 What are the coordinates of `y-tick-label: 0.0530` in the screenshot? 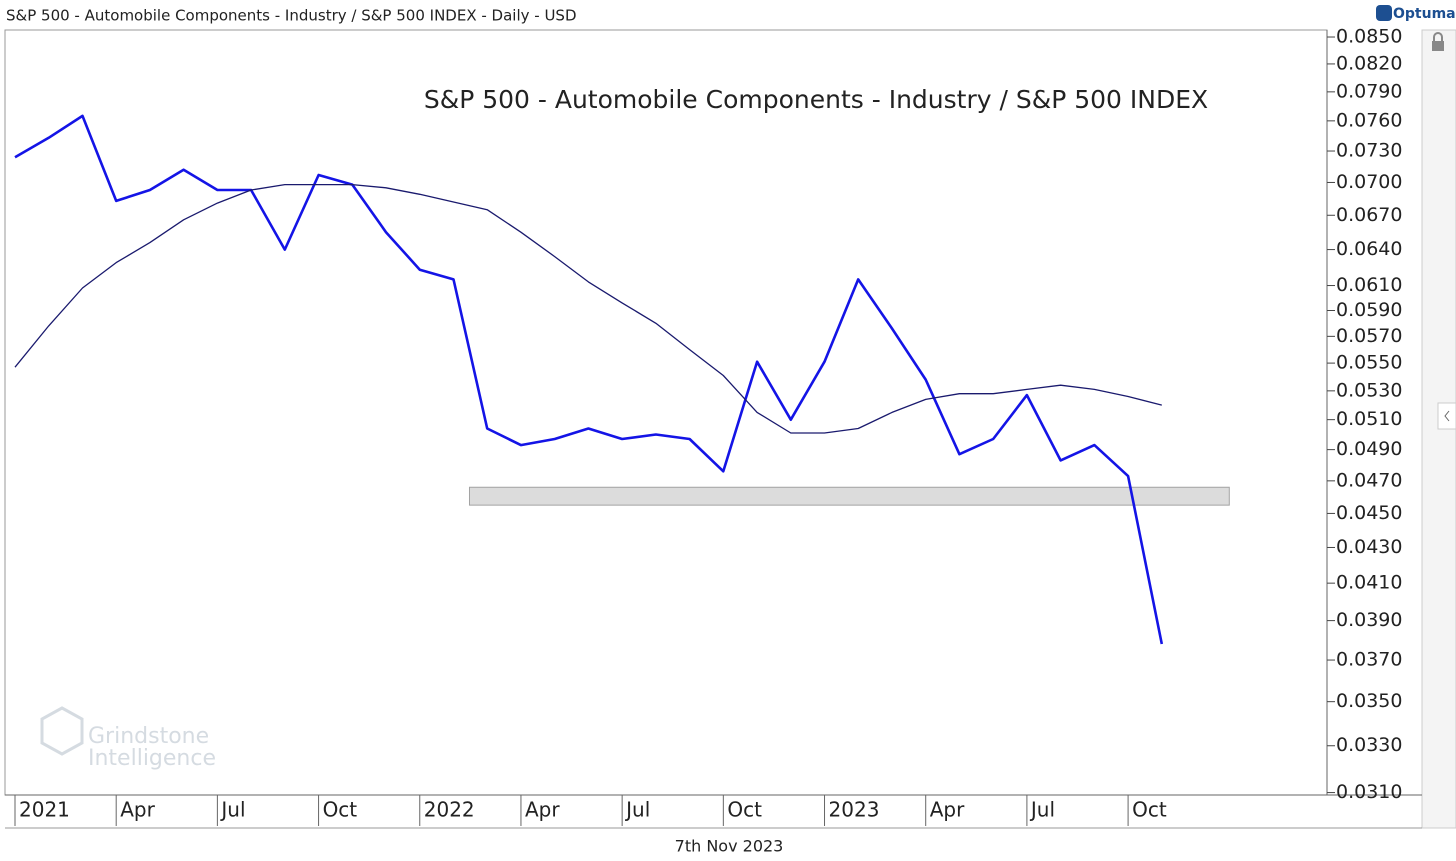 It's located at (1369, 390).